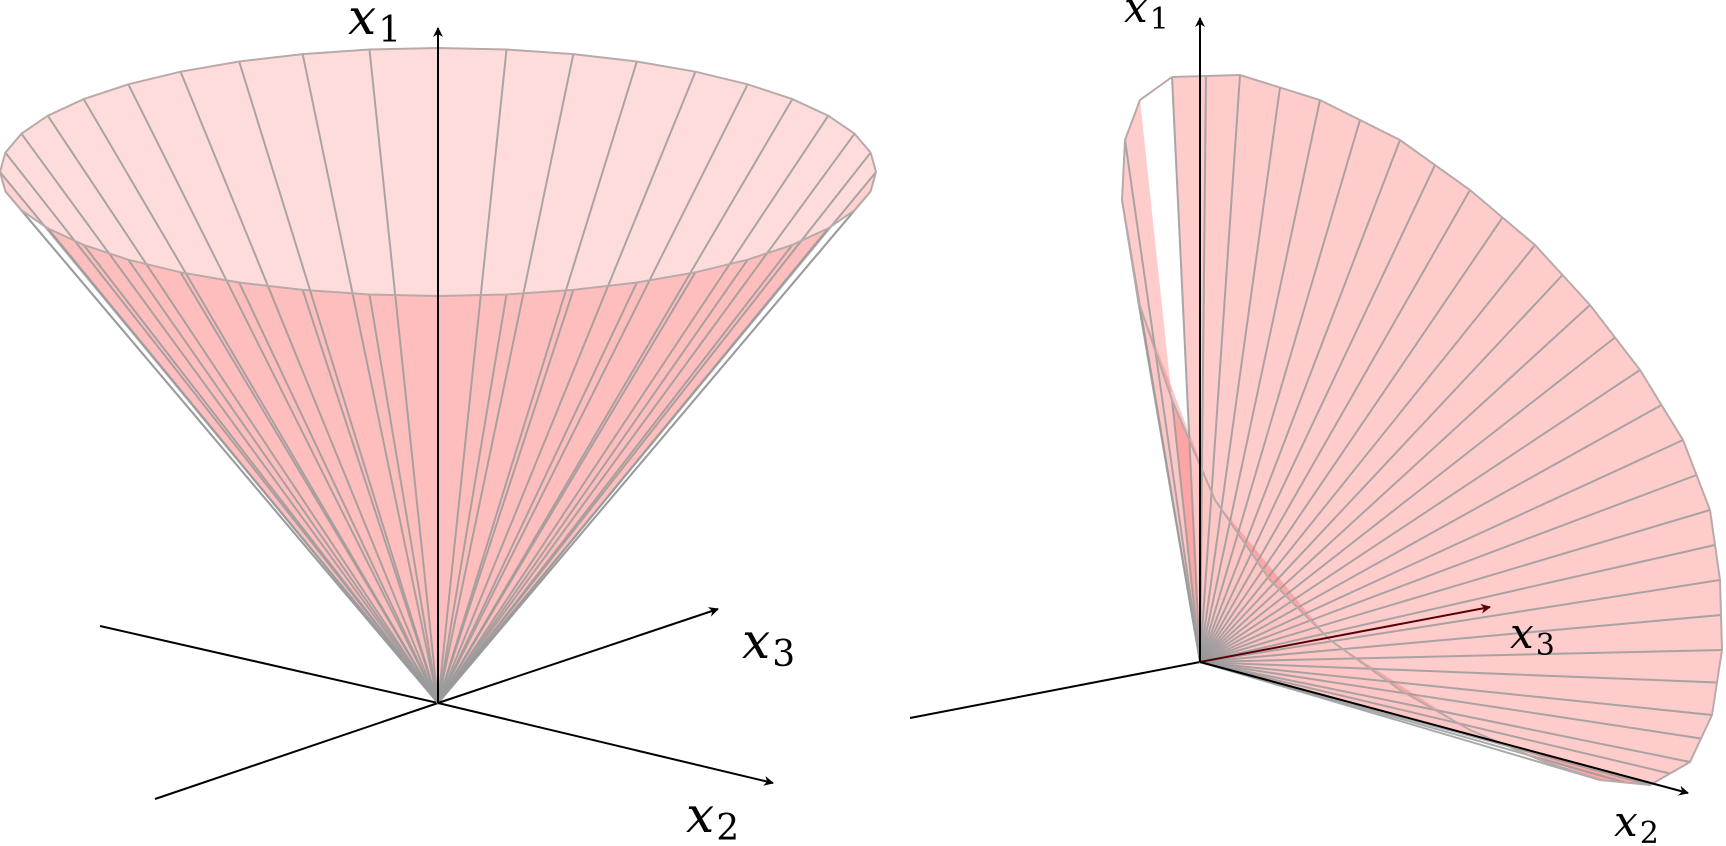 This screenshot has height=846, width=1726. What do you see at coordinates (605, 744) in the screenshot?
I see `left-x2-axis-front` at bounding box center [605, 744].